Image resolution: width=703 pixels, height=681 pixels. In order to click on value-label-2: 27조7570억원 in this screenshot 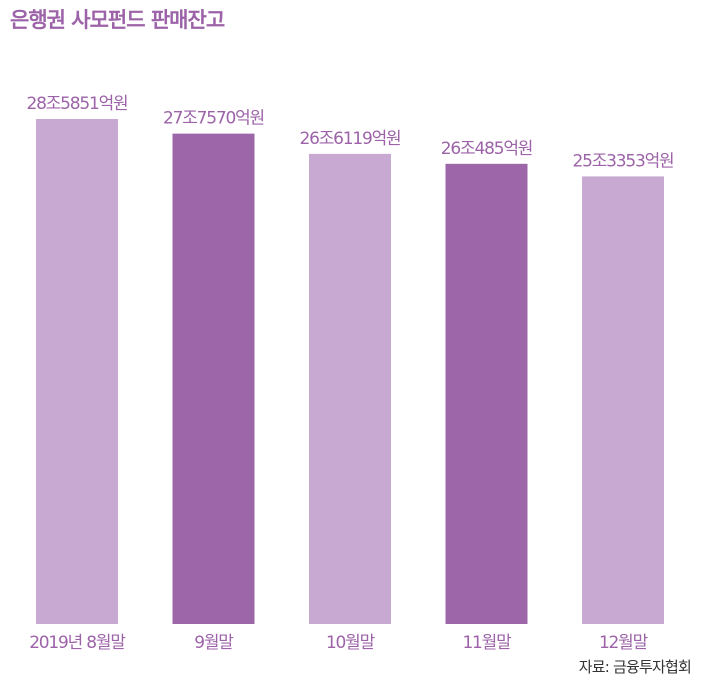, I will do `click(213, 119)`.